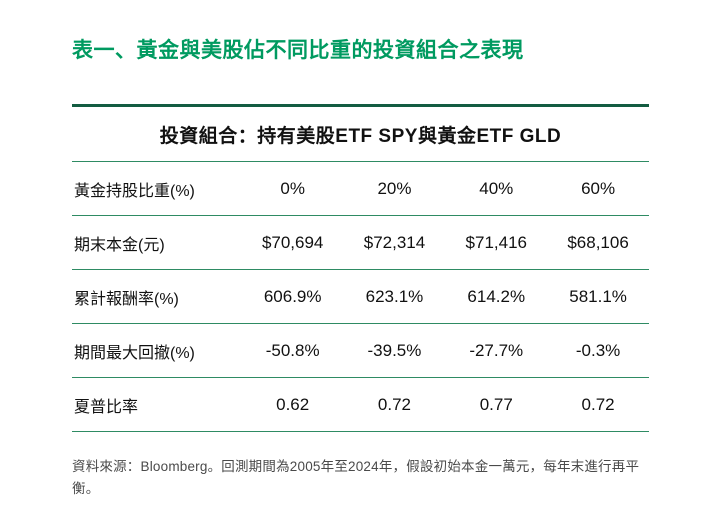 Image resolution: width=720 pixels, height=527 pixels. What do you see at coordinates (496, 350) in the screenshot?
I see `cell-value: -27.7%` at bounding box center [496, 350].